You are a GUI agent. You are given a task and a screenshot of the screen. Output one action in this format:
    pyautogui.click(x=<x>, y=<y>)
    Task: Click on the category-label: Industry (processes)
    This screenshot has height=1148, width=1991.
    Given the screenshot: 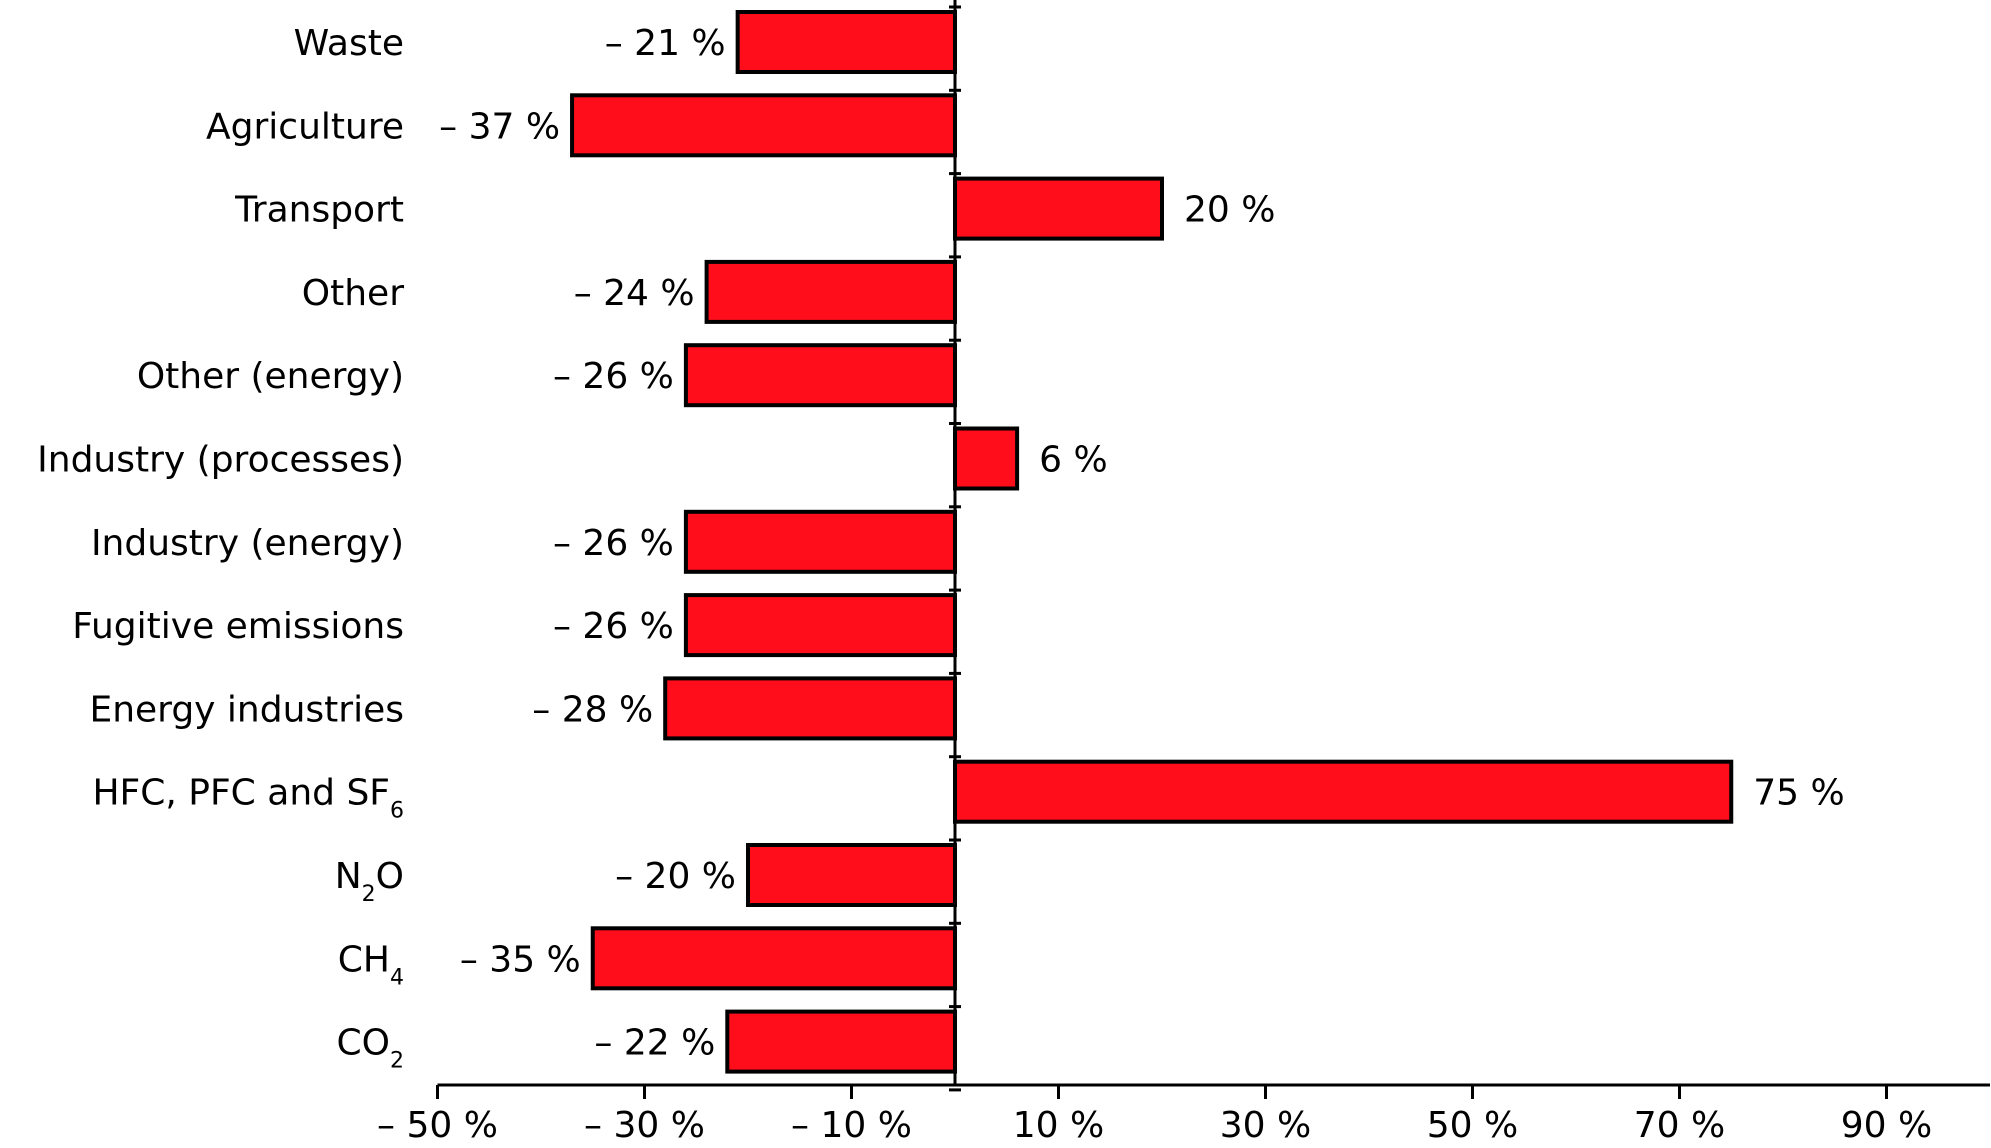 What is the action you would take?
    pyautogui.click(x=220, y=460)
    